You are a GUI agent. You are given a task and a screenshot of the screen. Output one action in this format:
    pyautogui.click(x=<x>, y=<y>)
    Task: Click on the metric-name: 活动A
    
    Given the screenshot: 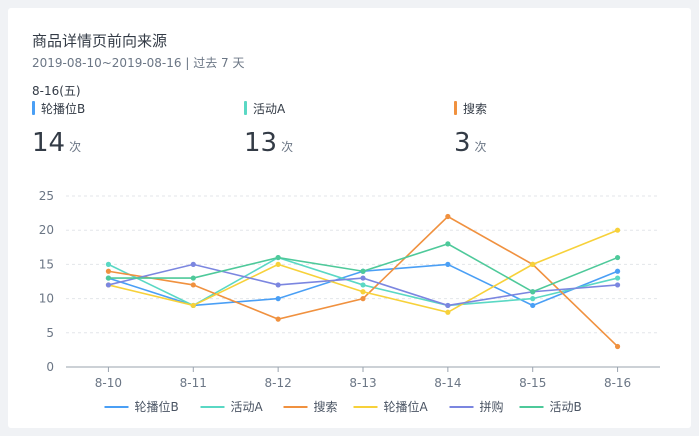 What is the action you would take?
    pyautogui.click(x=269, y=108)
    